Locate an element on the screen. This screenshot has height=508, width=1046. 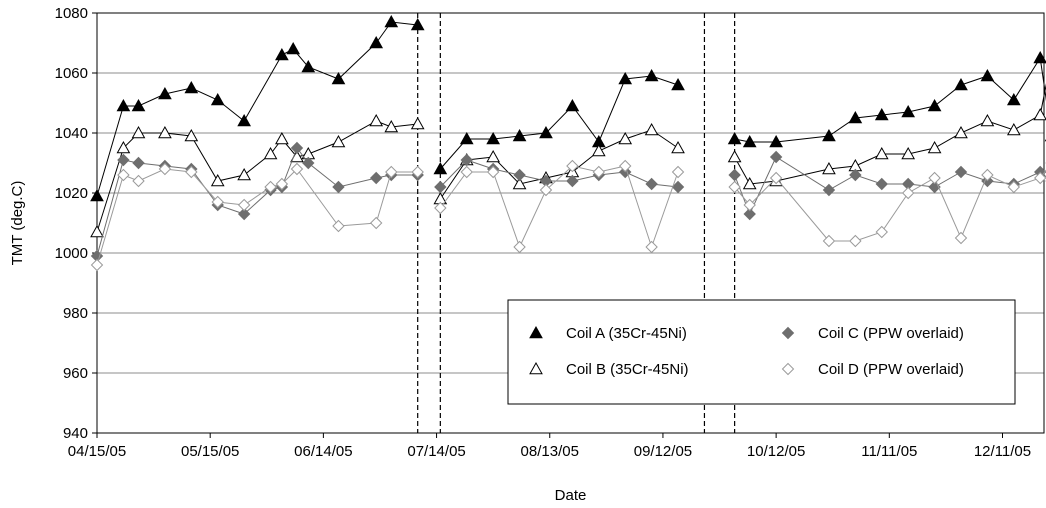
x-tick-label: 06/14/05 is located at coordinates (323, 451).